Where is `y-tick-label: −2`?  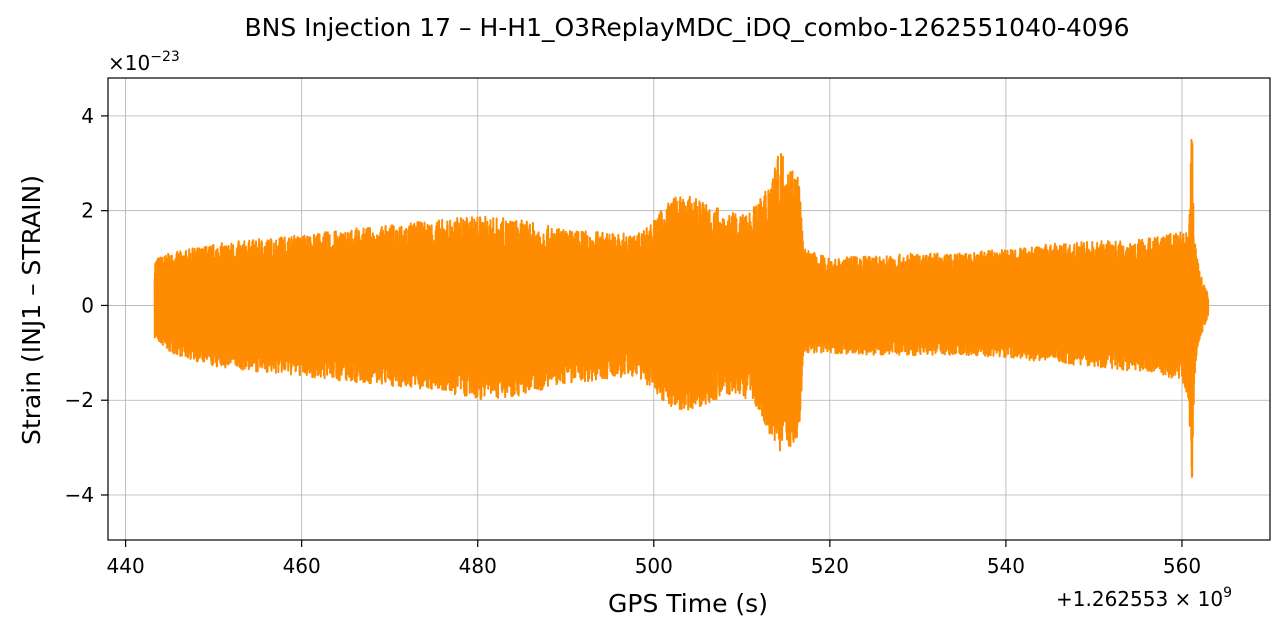
y-tick-label: −2 is located at coordinates (79, 400).